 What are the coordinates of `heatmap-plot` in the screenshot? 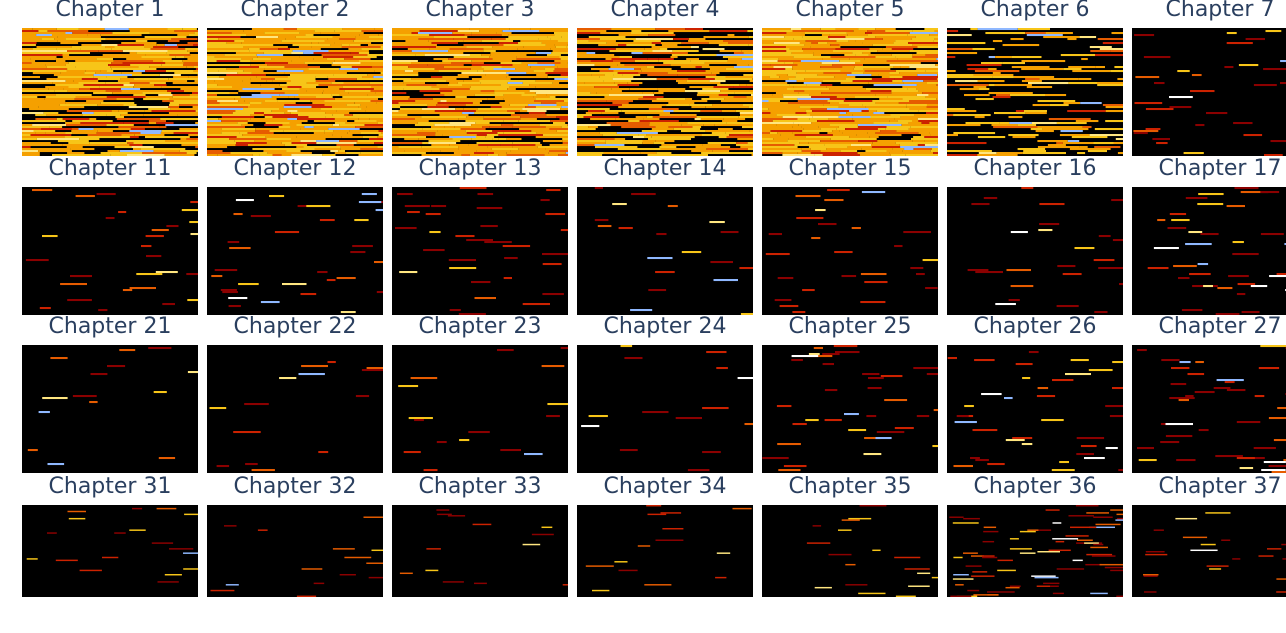 It's located at (295, 551).